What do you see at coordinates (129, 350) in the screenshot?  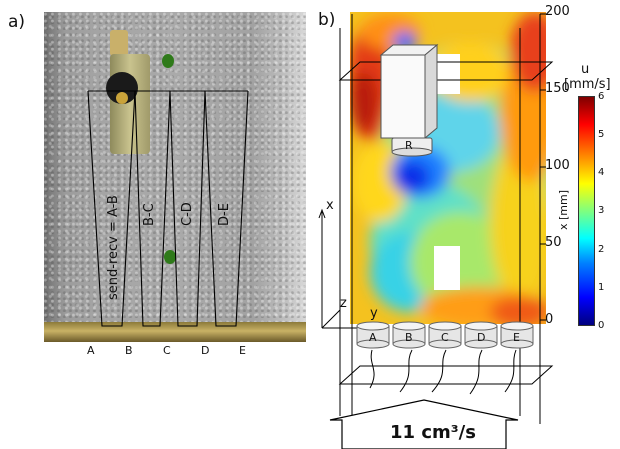 I see `sensor-label-b: B` at bounding box center [129, 350].